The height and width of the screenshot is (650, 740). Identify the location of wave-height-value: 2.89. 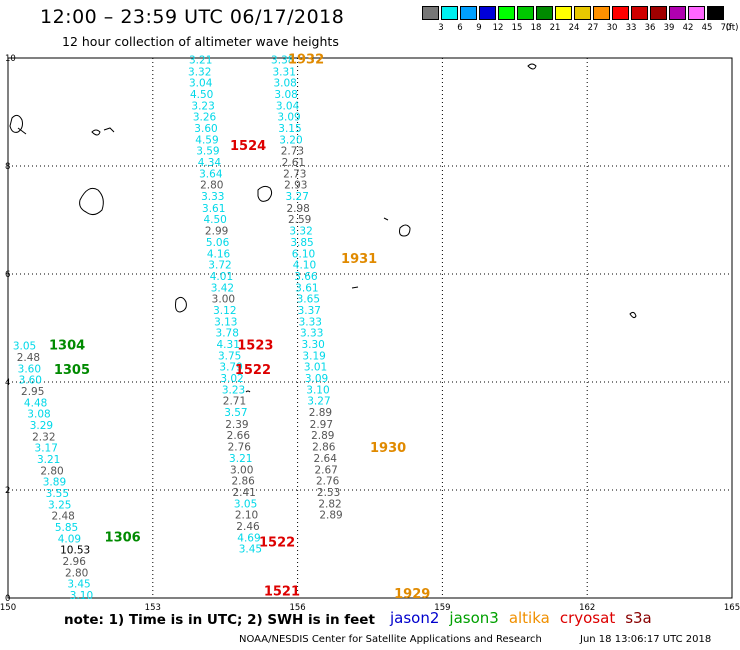
(320, 413).